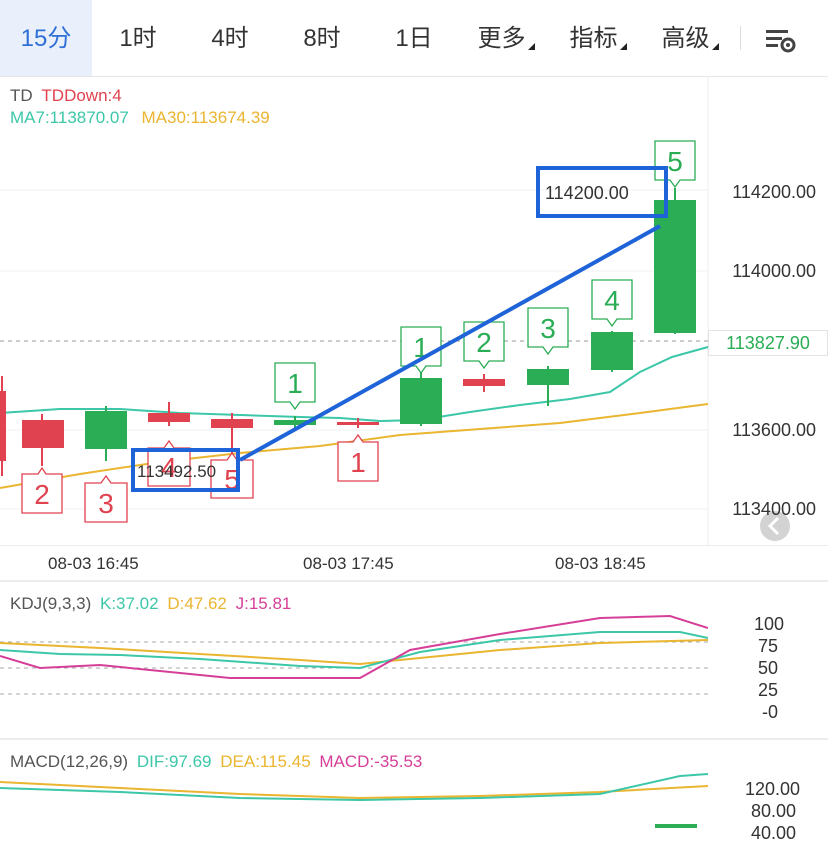 This screenshot has width=828, height=844. I want to click on tab-label: 更多, so click(501, 38).